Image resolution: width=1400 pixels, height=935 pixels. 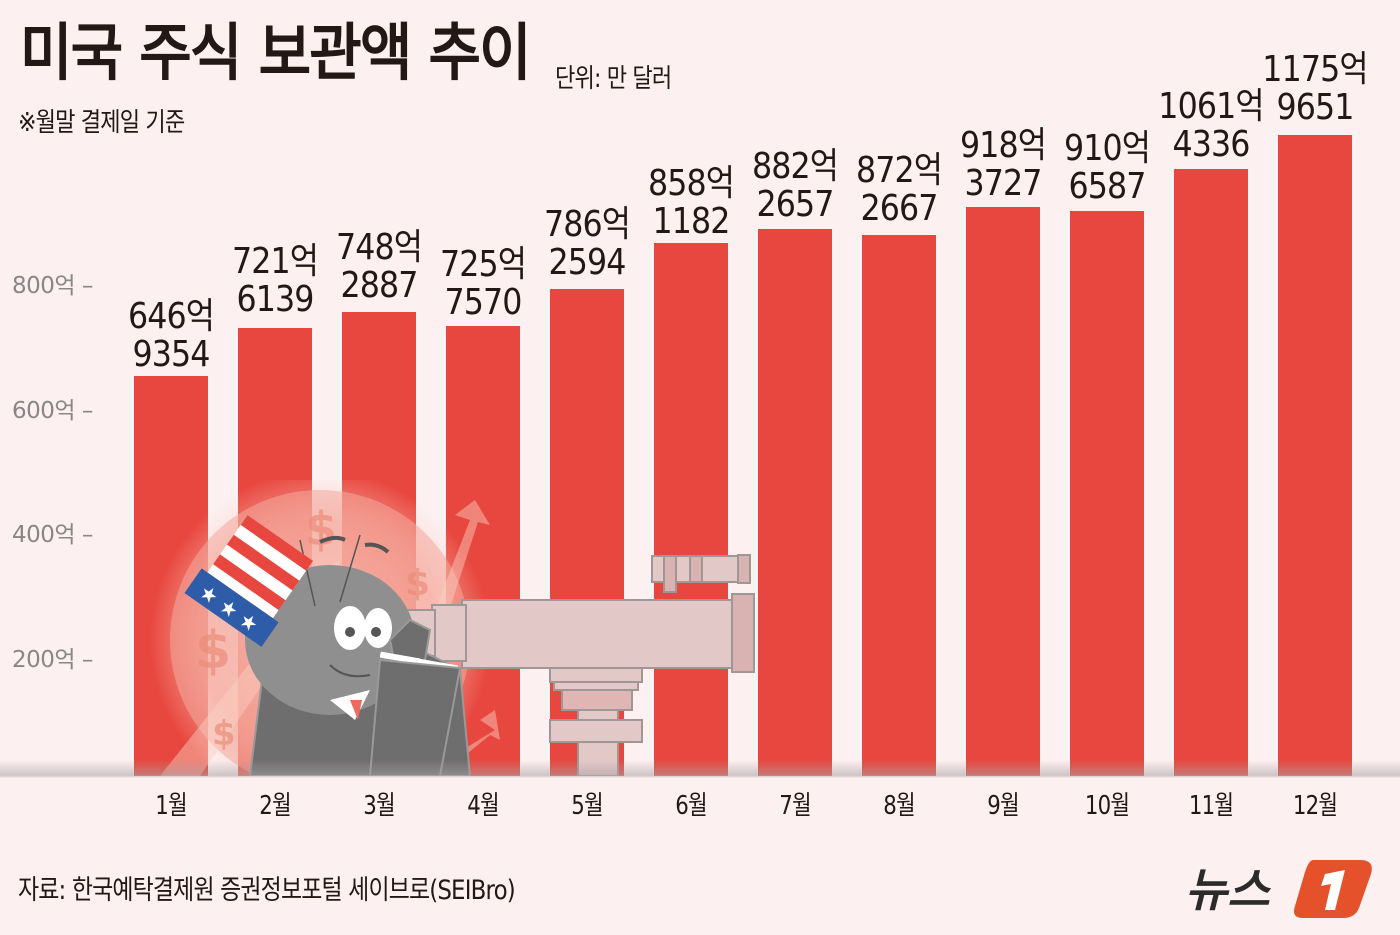 What do you see at coordinates (587, 806) in the screenshot?
I see `x-label-may: 5월` at bounding box center [587, 806].